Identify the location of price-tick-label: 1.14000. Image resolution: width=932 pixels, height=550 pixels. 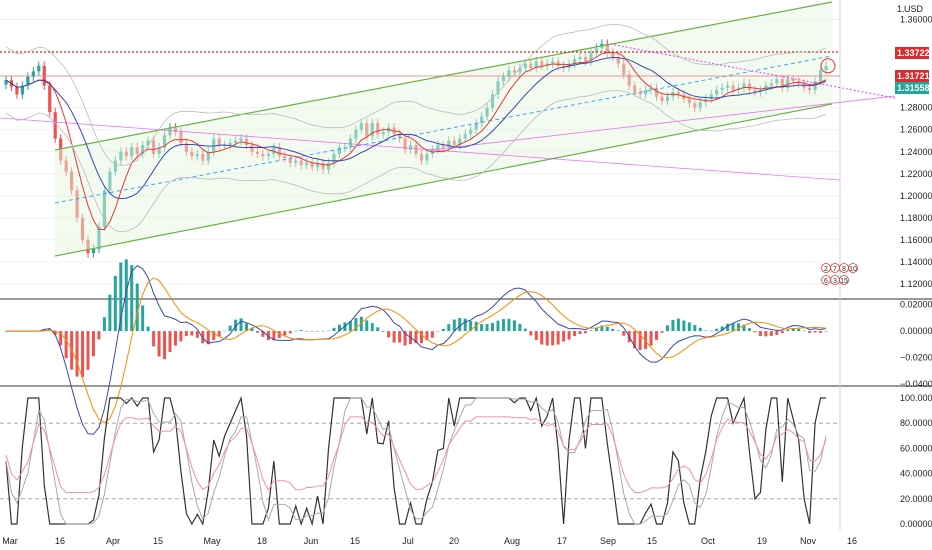
(916, 262).